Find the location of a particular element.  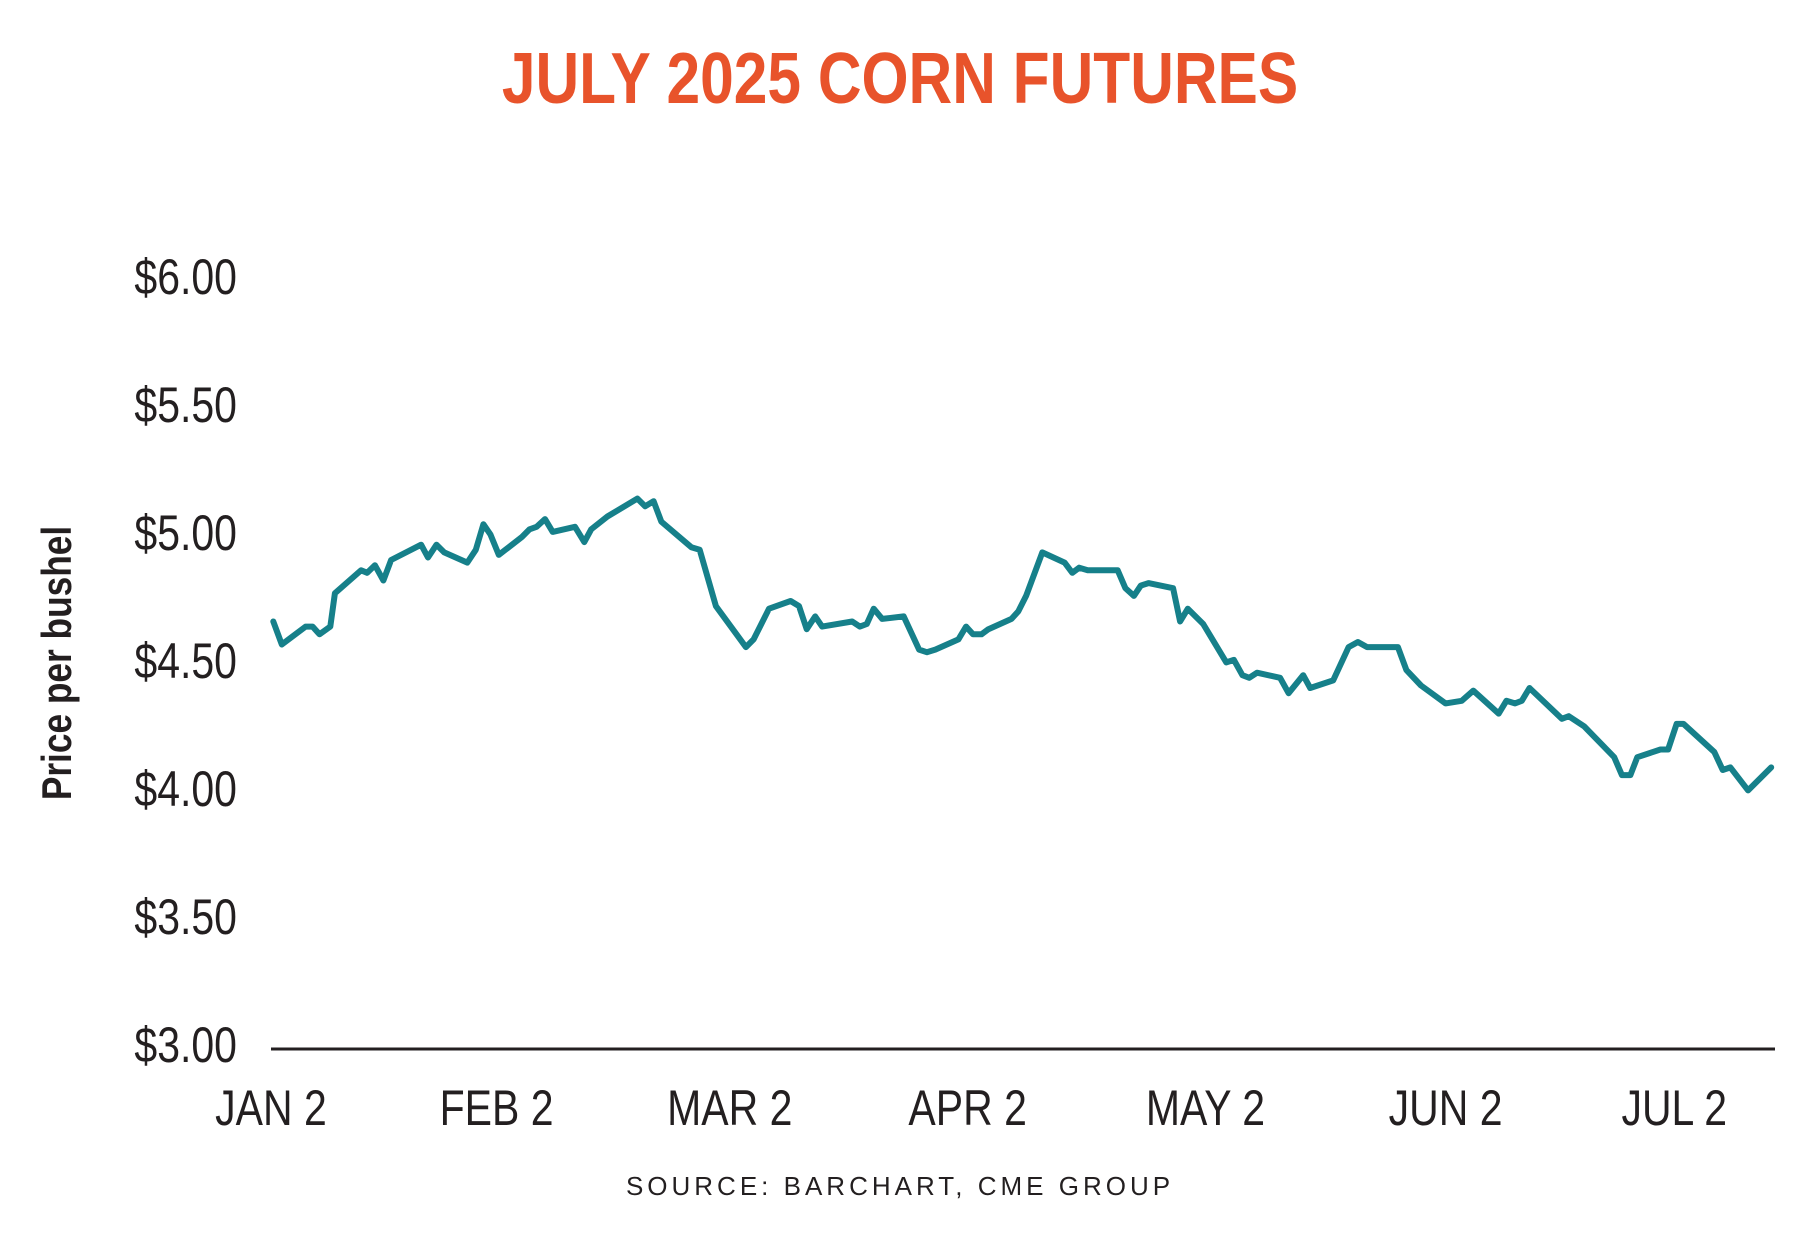

chart-title: JULY 2025 CORN FUTURES is located at coordinates (900, 79).